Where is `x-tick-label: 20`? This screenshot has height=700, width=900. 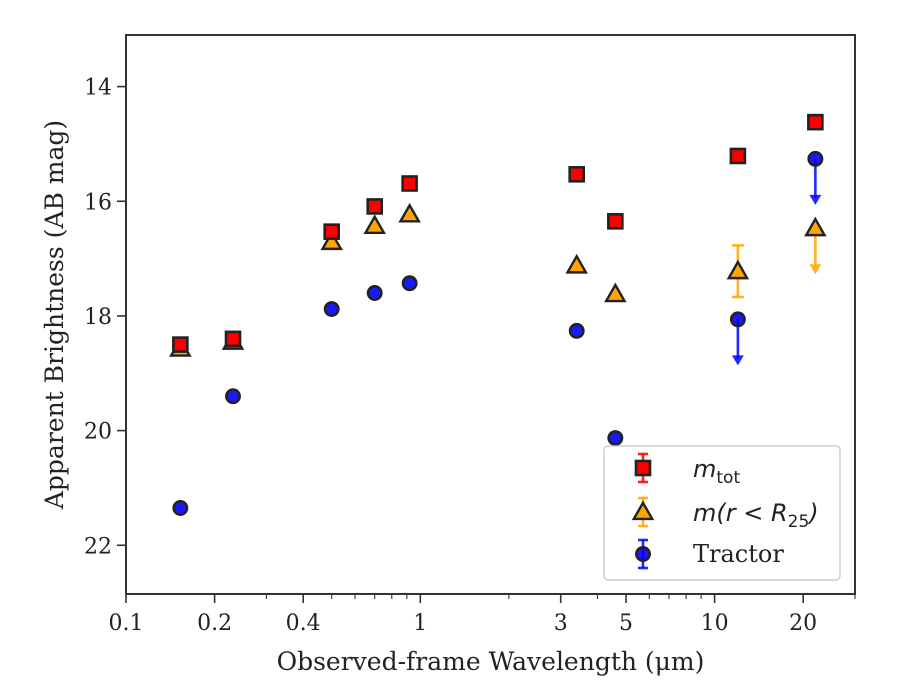
x-tick-label: 20 is located at coordinates (803, 623).